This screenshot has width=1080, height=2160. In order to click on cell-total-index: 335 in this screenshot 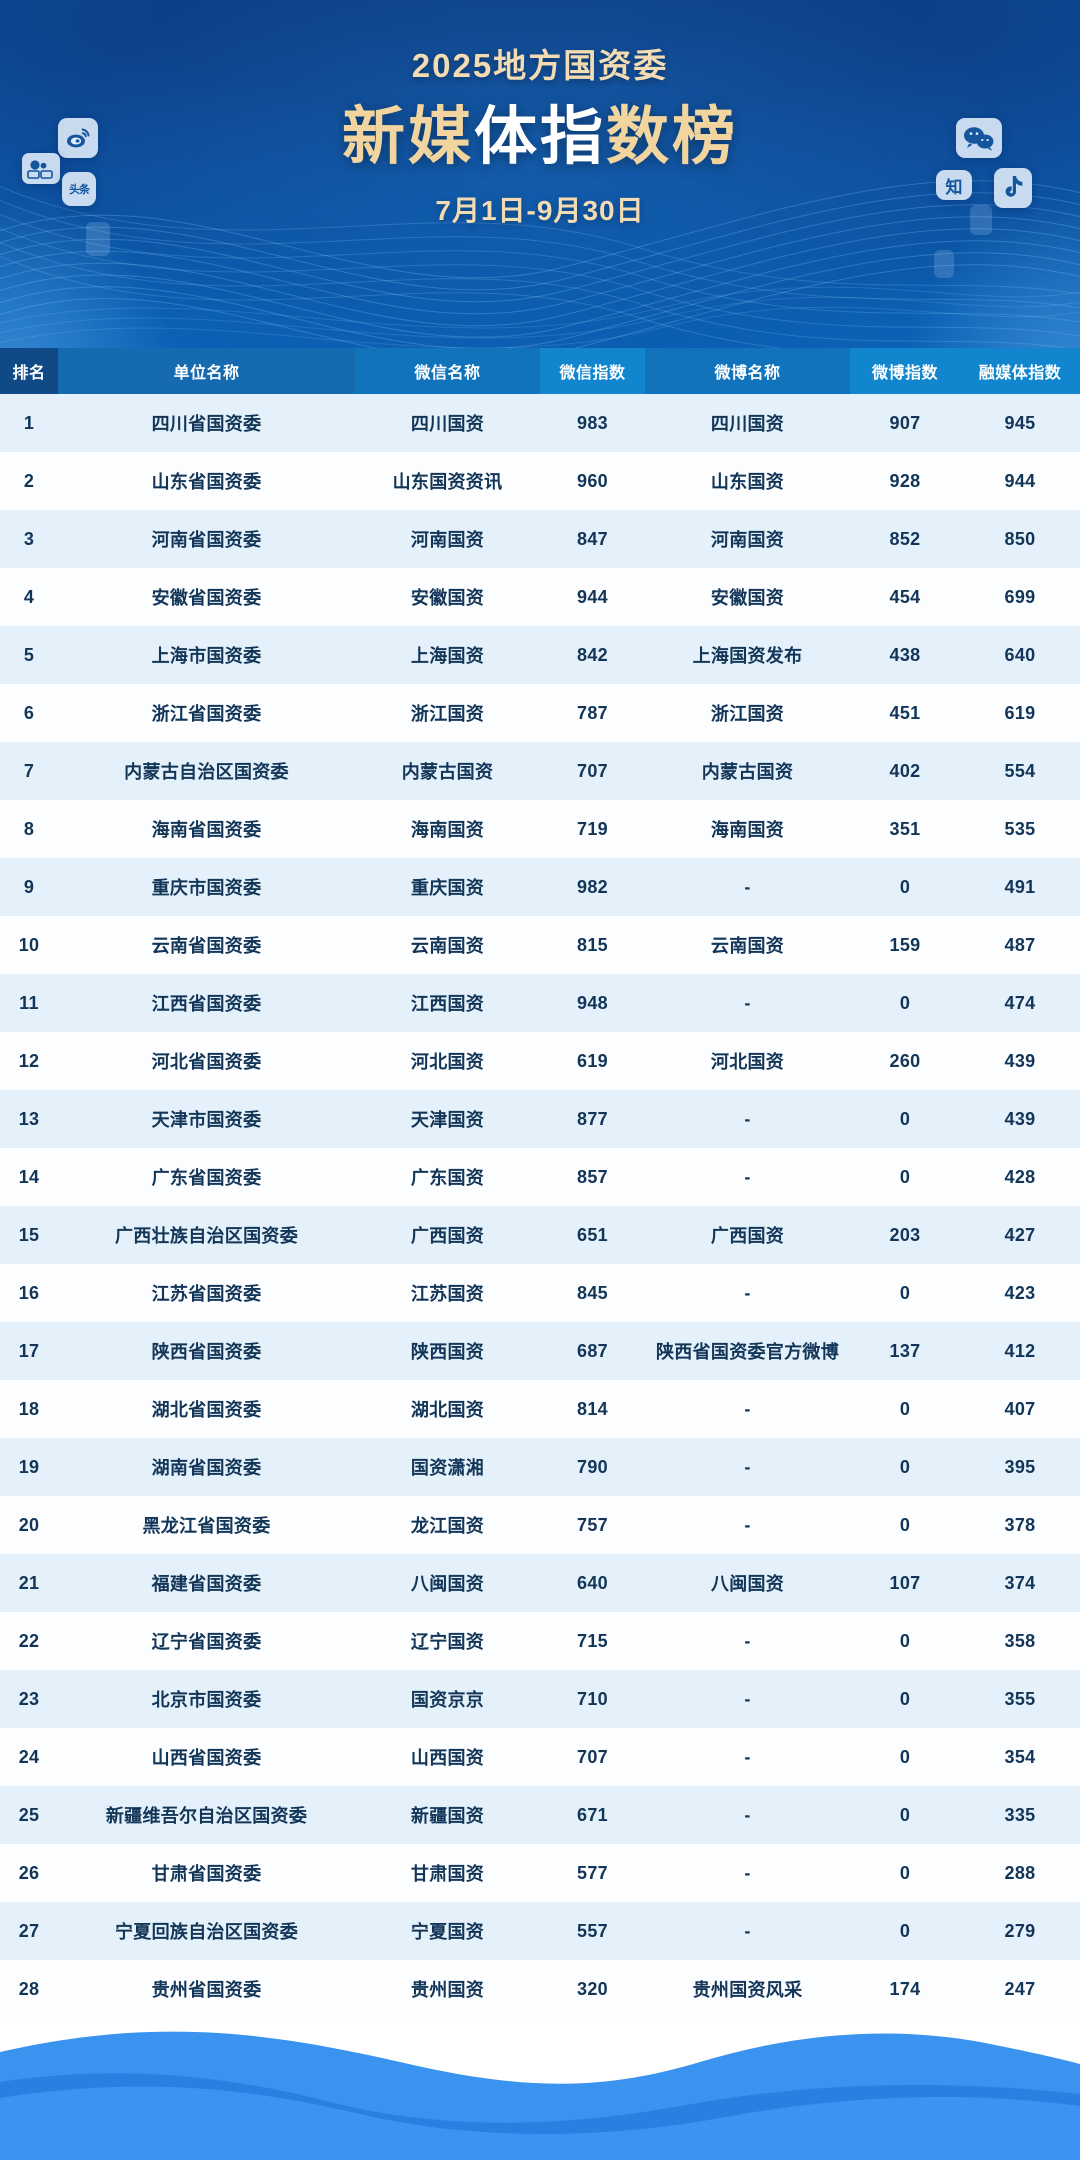, I will do `click(1020, 1815)`.